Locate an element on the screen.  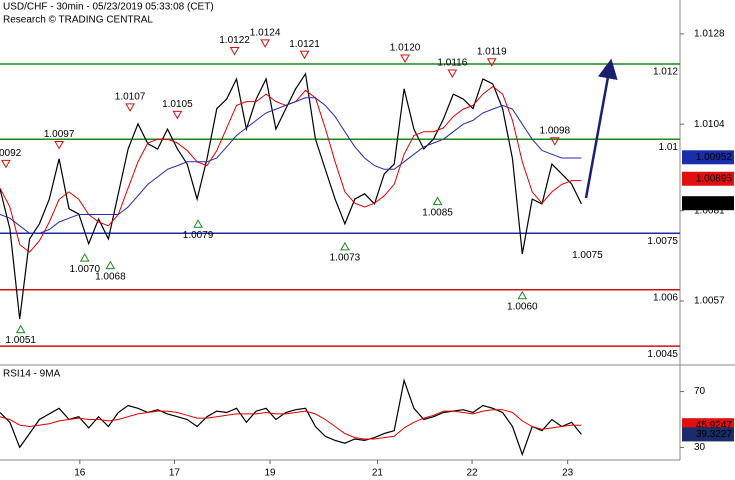
high-label: 1.0119 is located at coordinates (492, 51).